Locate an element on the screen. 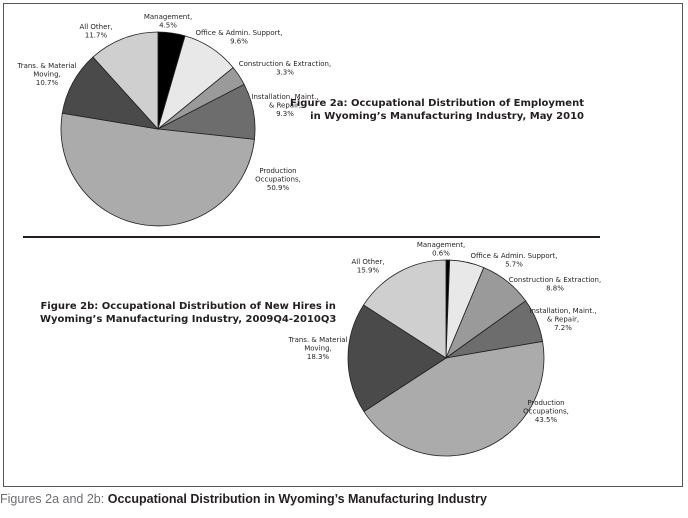  pie-slice-2a-production-occupations is located at coordinates (157, 169).